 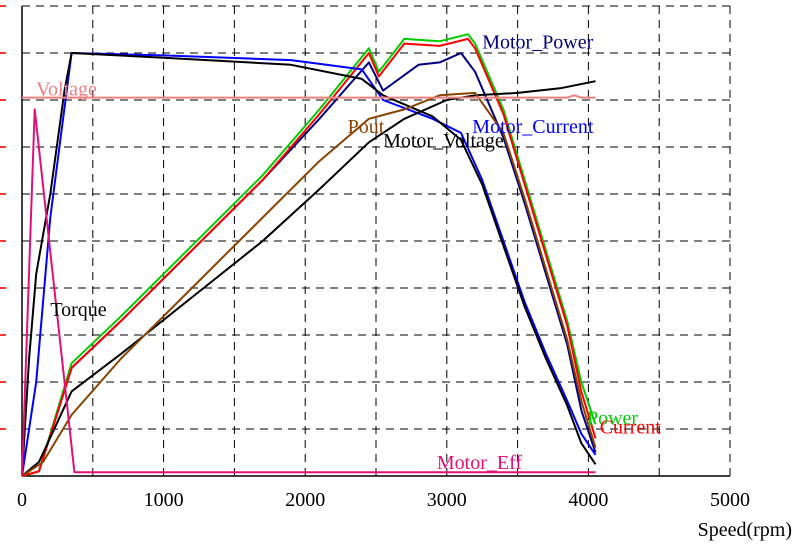 What do you see at coordinates (78, 310) in the screenshot?
I see `series-label-torque: Torque` at bounding box center [78, 310].